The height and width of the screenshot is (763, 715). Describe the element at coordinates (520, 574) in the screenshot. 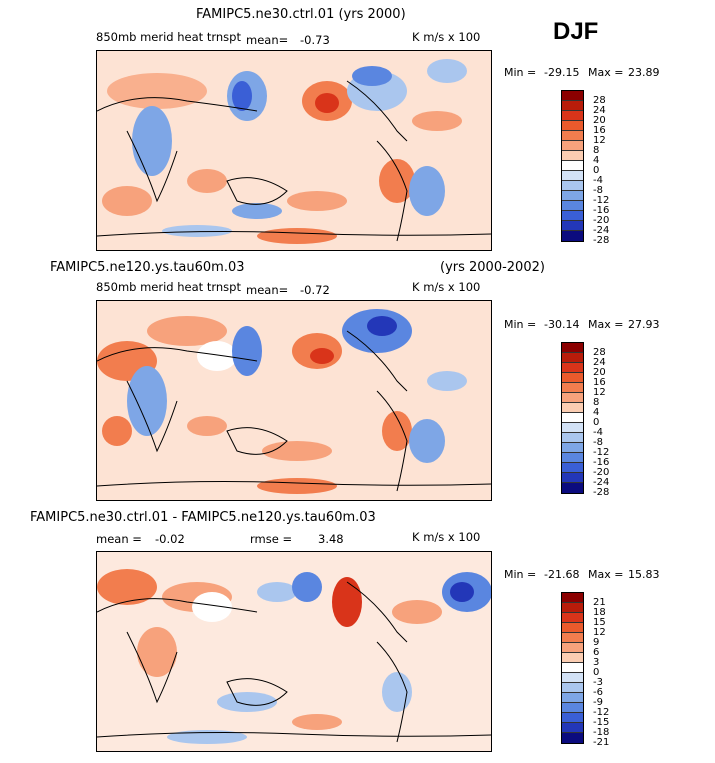

I see `panel3-min-label: Min =` at that location.